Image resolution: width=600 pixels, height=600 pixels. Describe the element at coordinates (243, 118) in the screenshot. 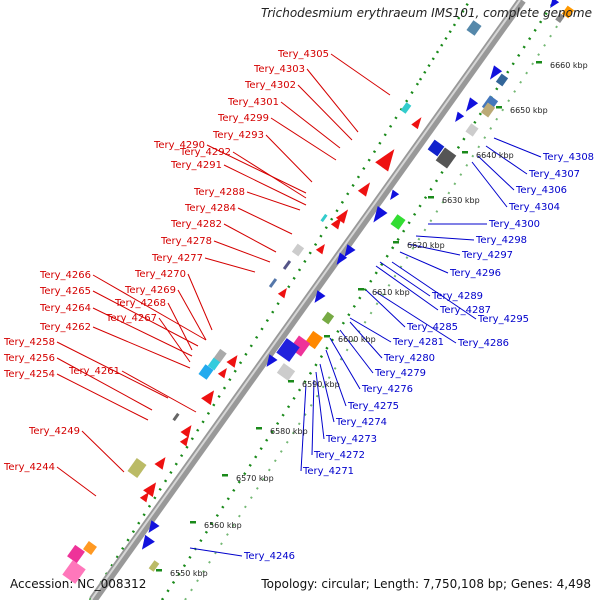

I see `forward-gene-label: Tery_4299` at that location.